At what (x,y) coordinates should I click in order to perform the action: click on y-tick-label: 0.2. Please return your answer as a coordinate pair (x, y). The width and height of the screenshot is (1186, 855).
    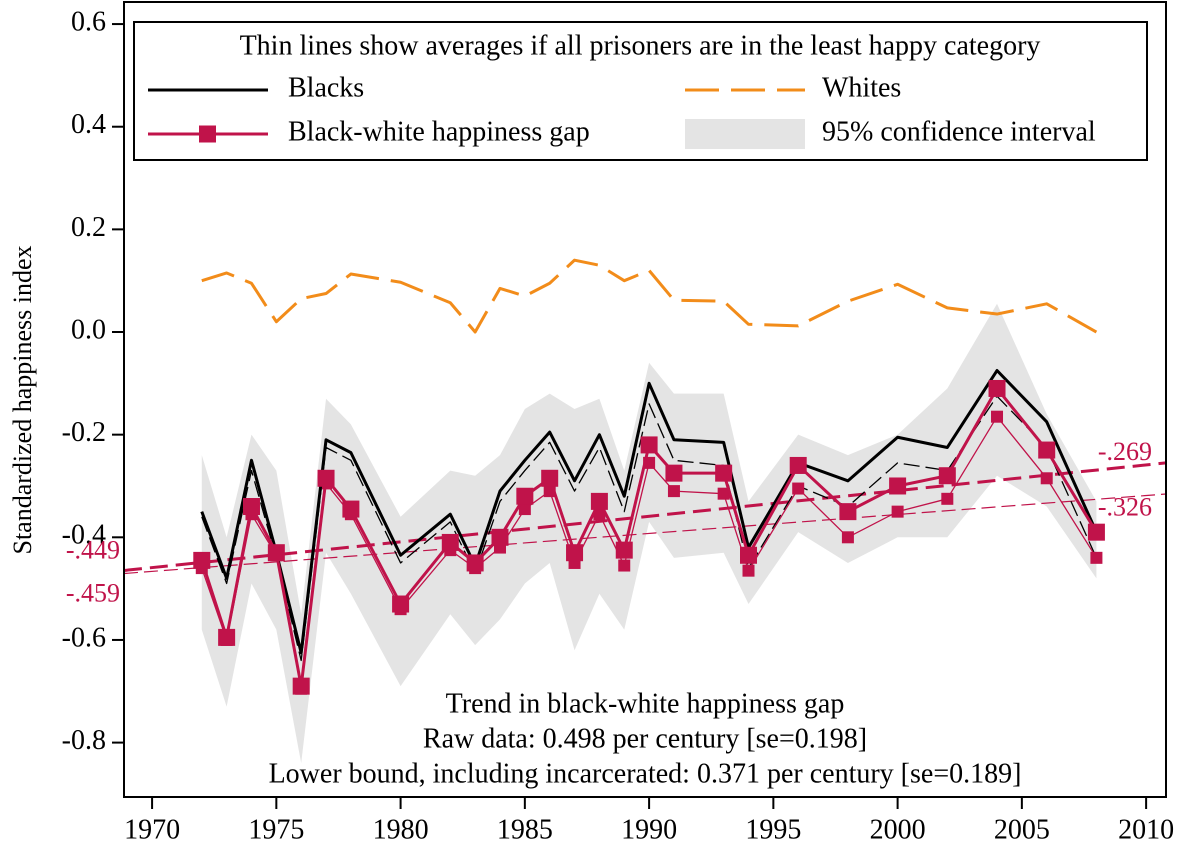
    Looking at the image, I should click on (88, 227).